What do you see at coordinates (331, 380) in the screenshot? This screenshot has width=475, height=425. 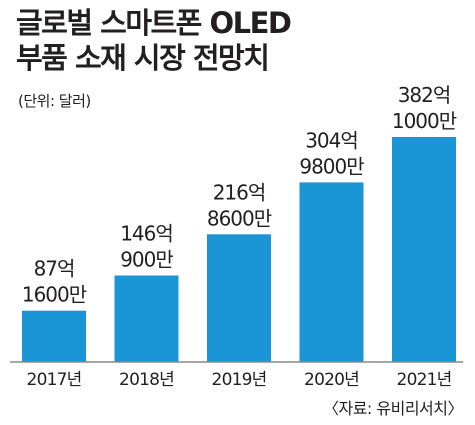 I see `x-tick-label-4: 2020년` at bounding box center [331, 380].